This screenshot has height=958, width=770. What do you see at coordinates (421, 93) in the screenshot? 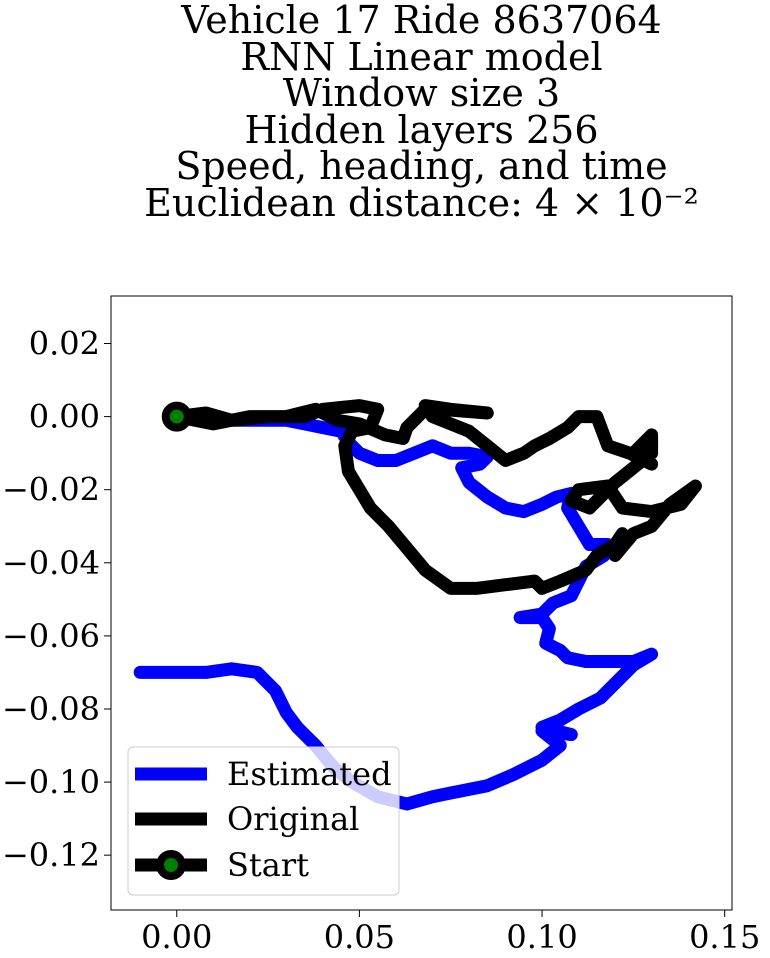
I see `title-line-3: Window size 3` at bounding box center [421, 93].